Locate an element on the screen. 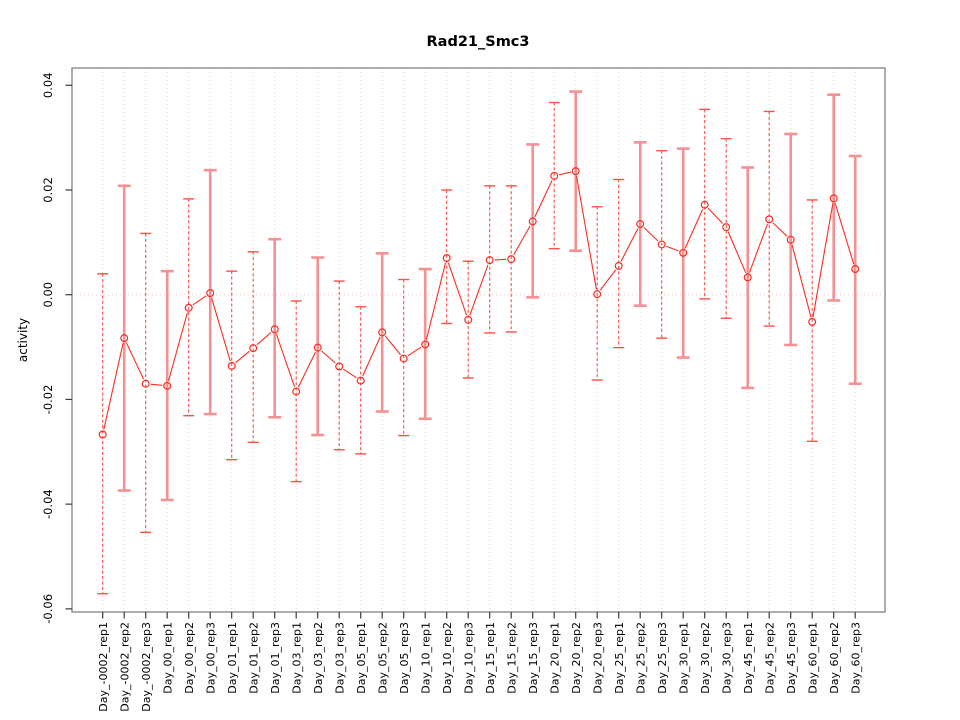 The image size is (960, 720). x-tick-label: Day_45_rep2 is located at coordinates (769, 658).